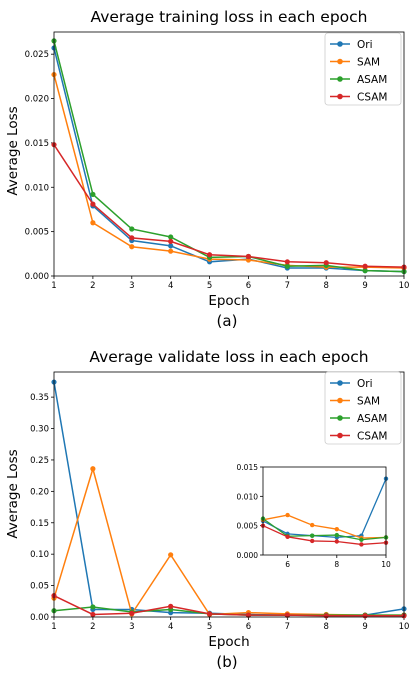 This screenshot has height=674, width=415. I want to click on y-tick-label: 0.35, so click(39, 398).